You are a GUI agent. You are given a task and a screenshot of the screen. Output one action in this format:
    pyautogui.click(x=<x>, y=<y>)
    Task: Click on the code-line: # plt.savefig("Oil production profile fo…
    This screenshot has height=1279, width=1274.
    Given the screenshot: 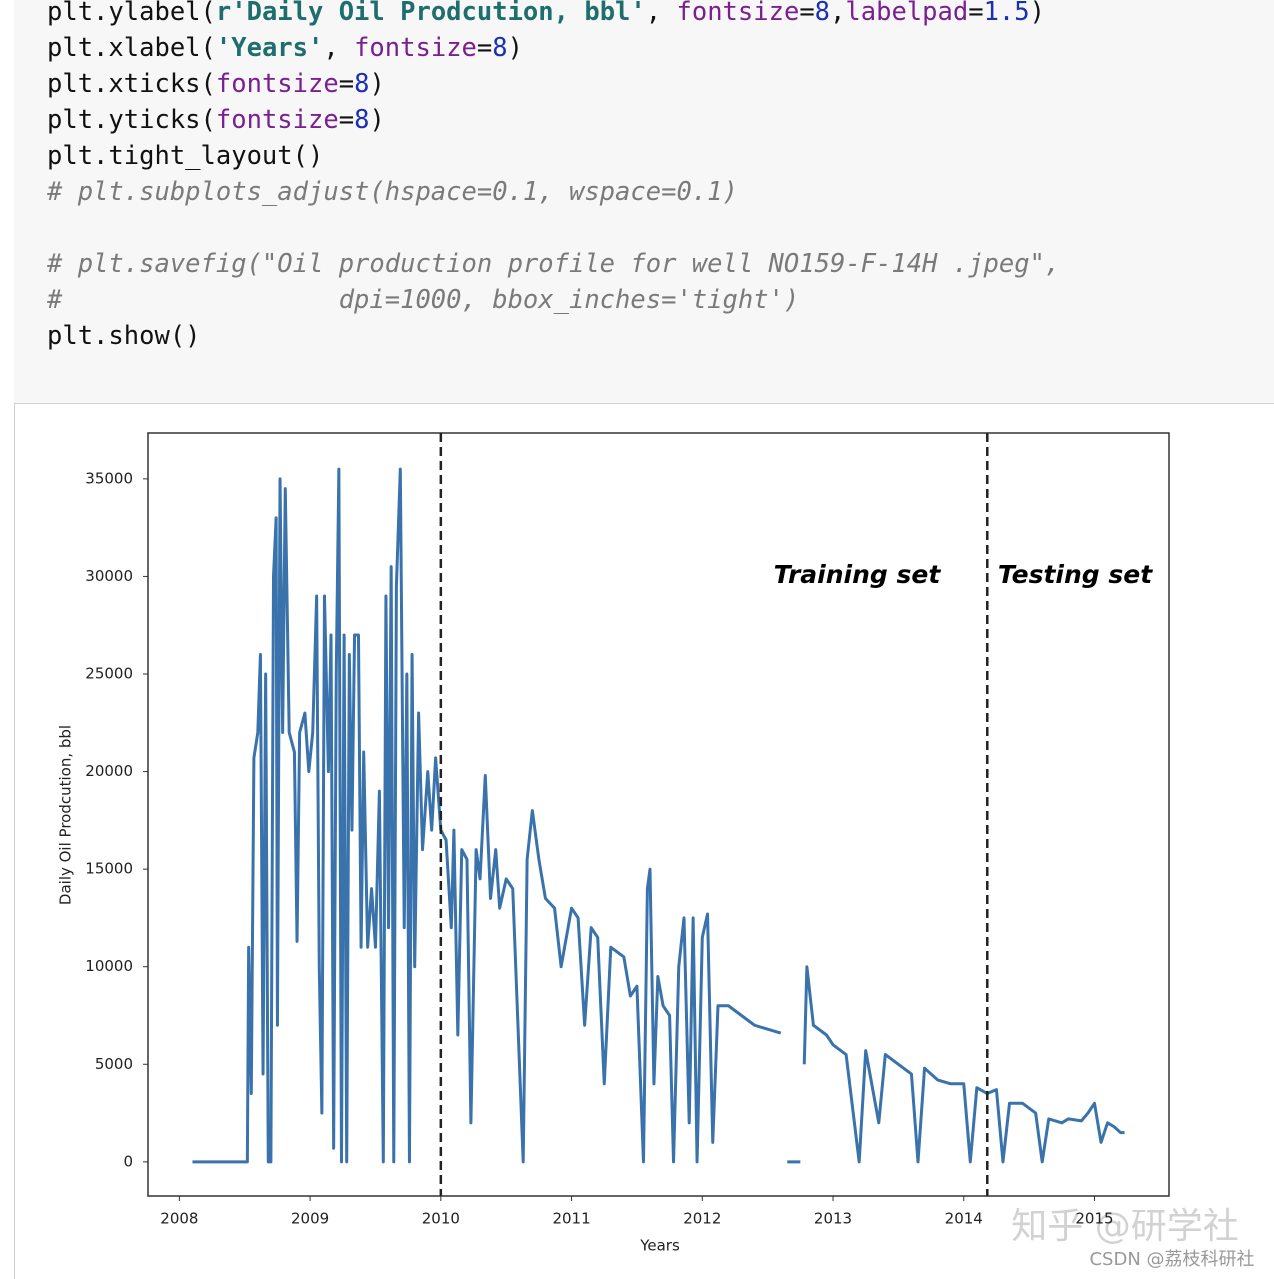 What is the action you would take?
    pyautogui.click(x=554, y=264)
    